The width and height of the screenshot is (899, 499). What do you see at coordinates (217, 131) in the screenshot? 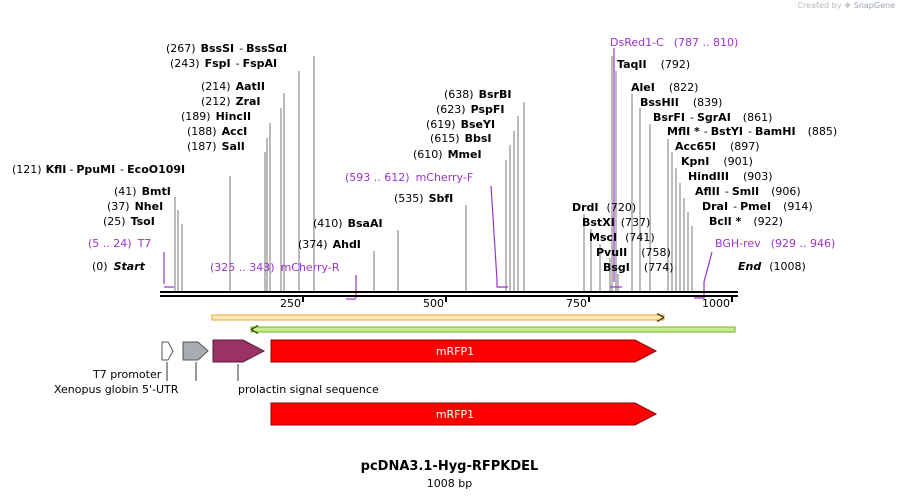
I see `svg-text:(188)AccI: (188) AccI` at bounding box center [217, 131].